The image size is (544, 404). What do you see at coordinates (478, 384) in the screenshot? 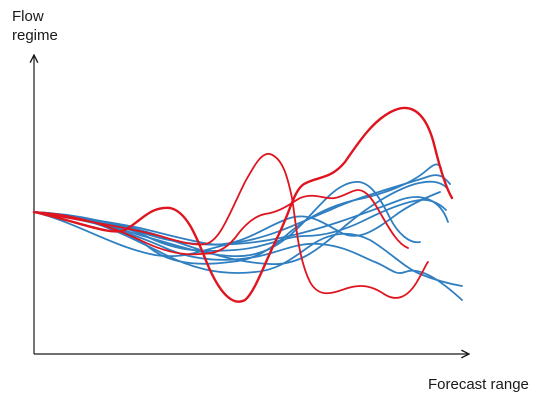
I see `x-axis-label: Forecast range` at bounding box center [478, 384].